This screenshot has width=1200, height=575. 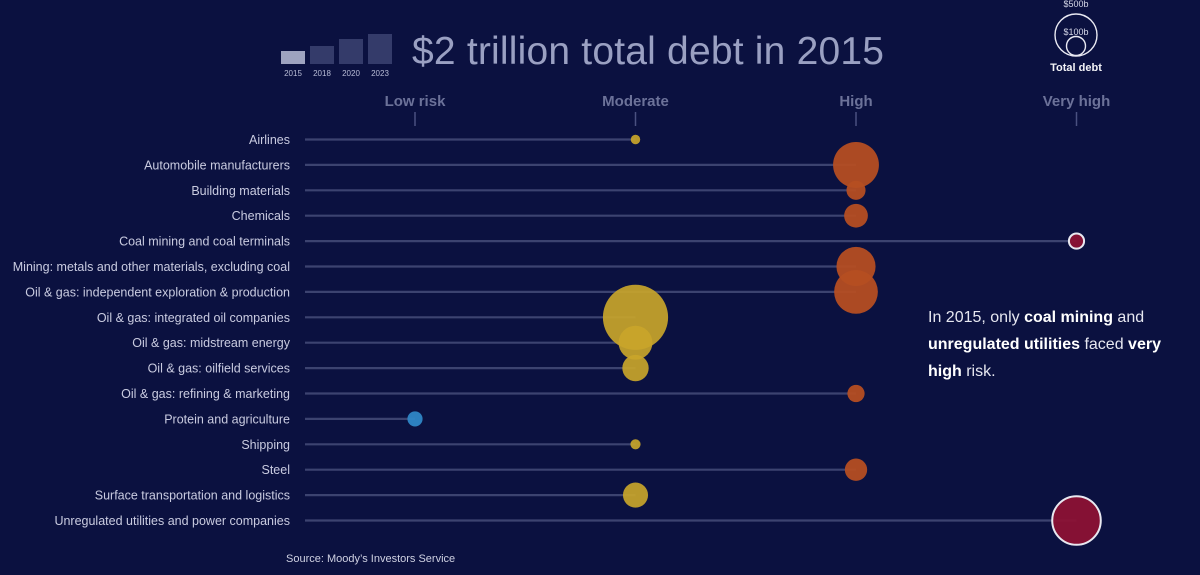 I want to click on year-button-2015: 2015, so click(x=293, y=53).